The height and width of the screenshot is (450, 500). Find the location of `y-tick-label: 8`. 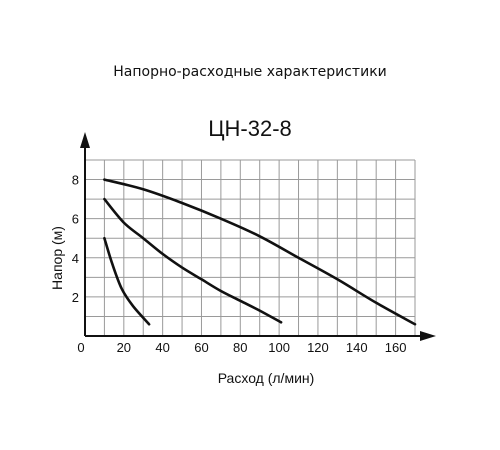

y-tick-label: 8 is located at coordinates (75, 180).